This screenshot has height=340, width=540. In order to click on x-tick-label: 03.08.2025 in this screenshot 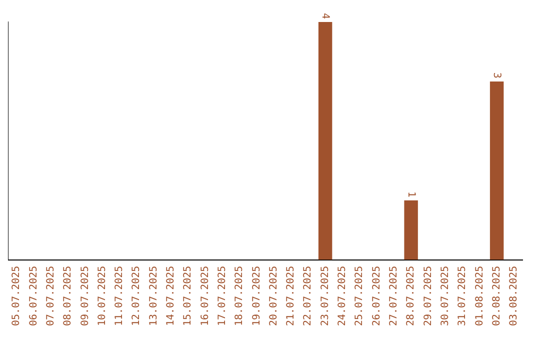, I will do `click(514, 296)`.